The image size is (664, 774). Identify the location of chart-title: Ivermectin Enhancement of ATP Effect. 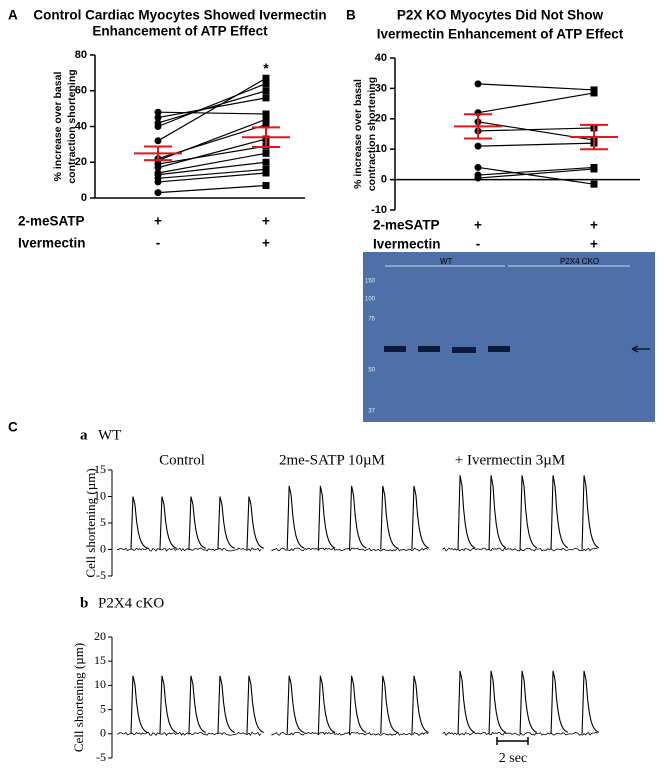
(500, 34).